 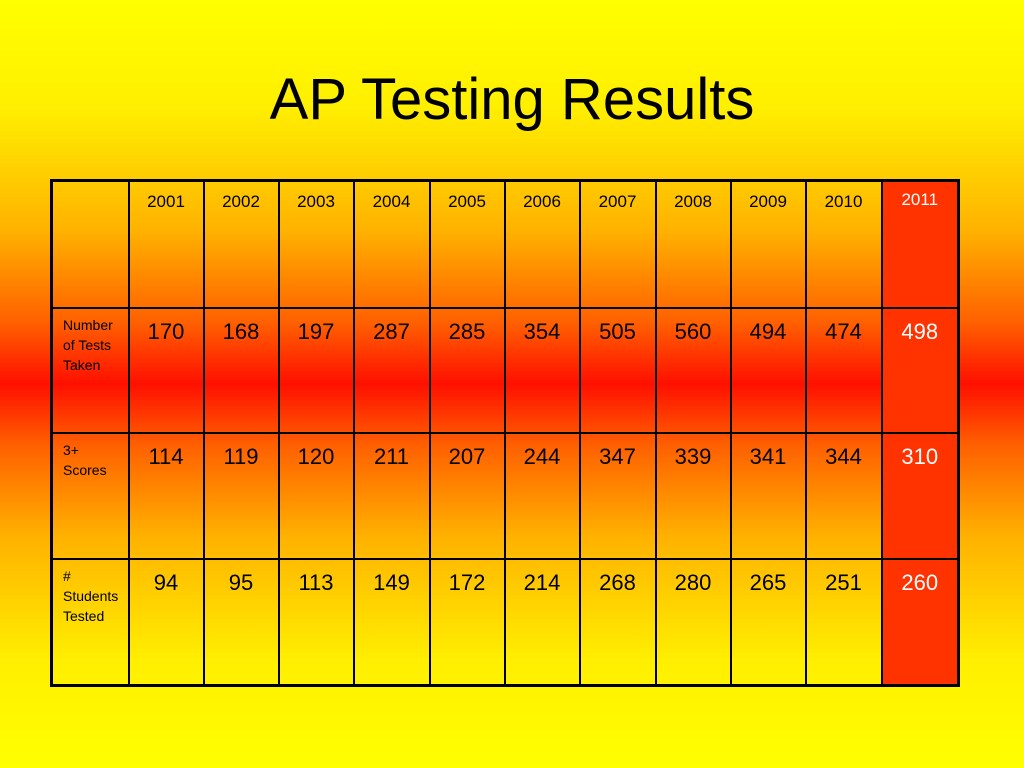 I want to click on data-cell: 207, so click(x=467, y=496).